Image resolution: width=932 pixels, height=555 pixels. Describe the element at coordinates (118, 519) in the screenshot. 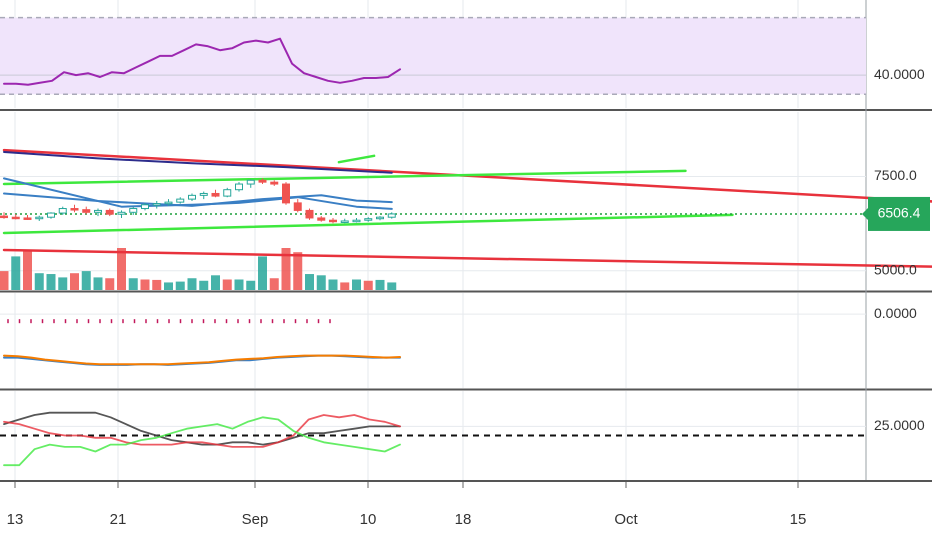

I see `x-tick-label: 21` at that location.